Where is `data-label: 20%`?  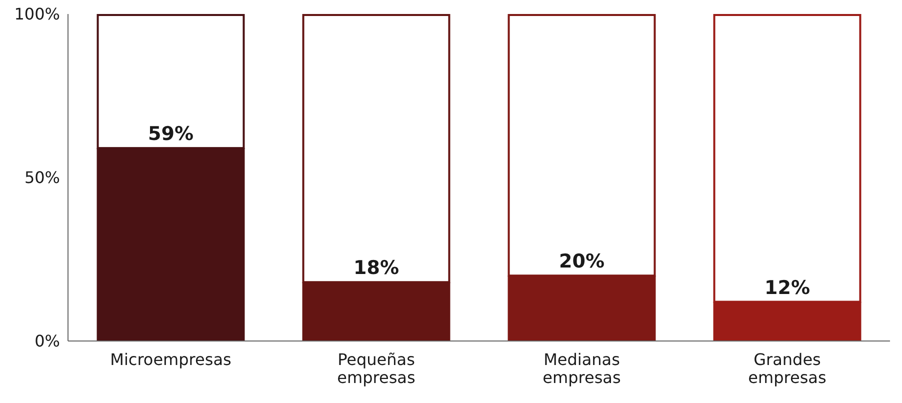
data-label: 20% is located at coordinates (581, 261).